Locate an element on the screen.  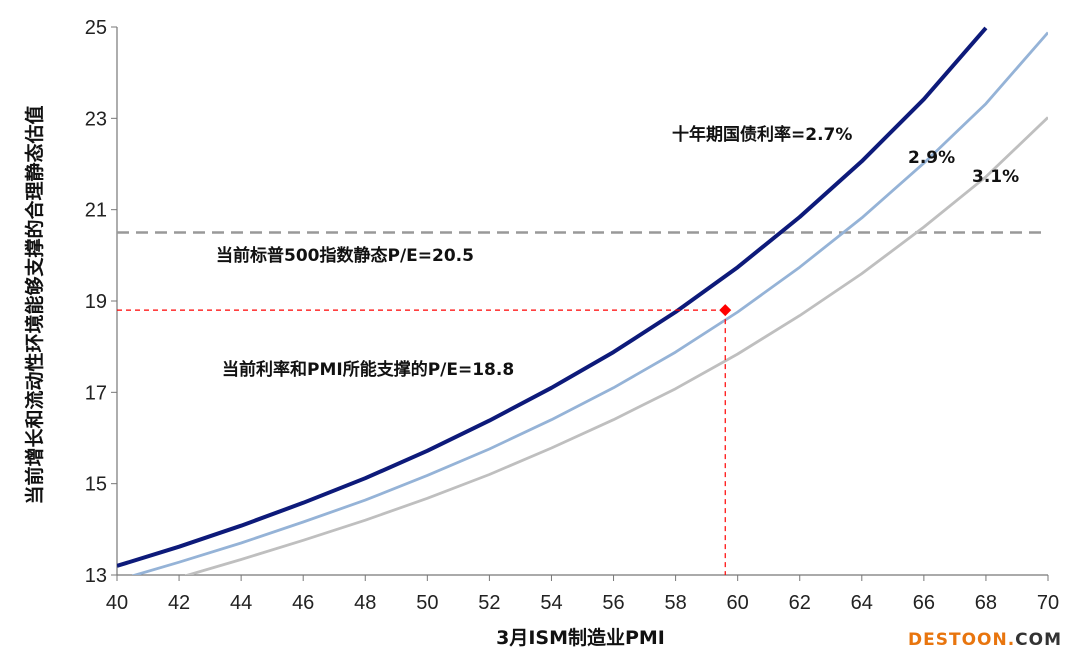
x-tick-label: 56 is located at coordinates (613, 603).